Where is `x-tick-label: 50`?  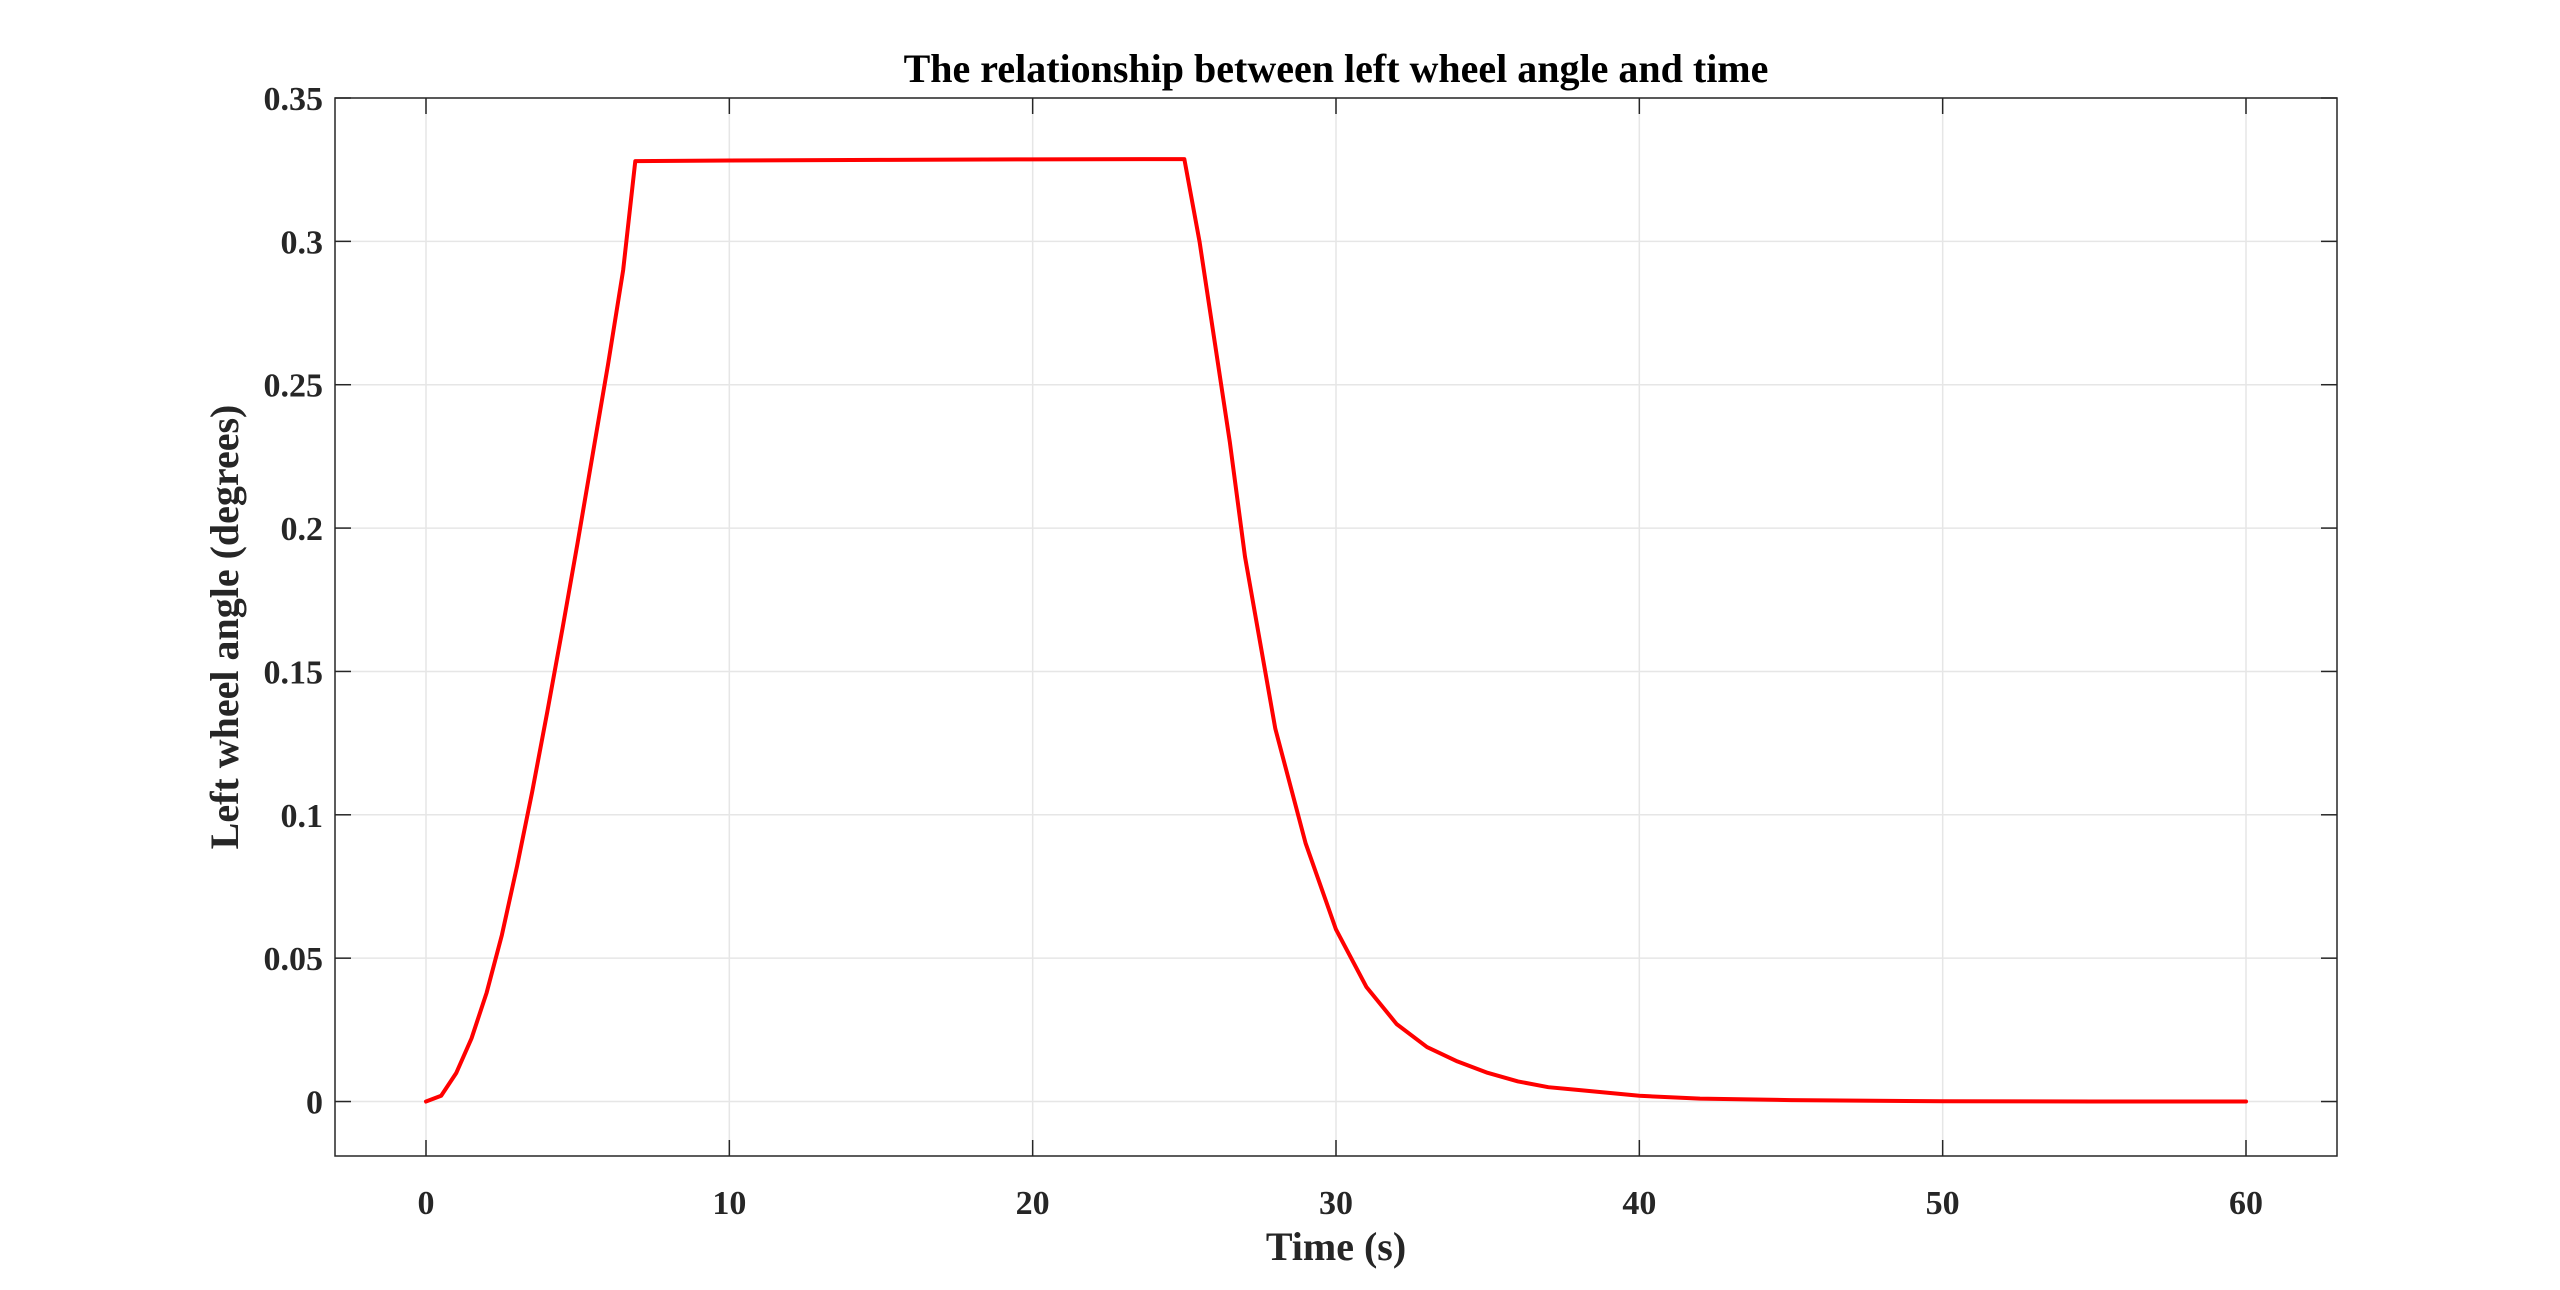 x-tick-label: 50 is located at coordinates (1943, 1203).